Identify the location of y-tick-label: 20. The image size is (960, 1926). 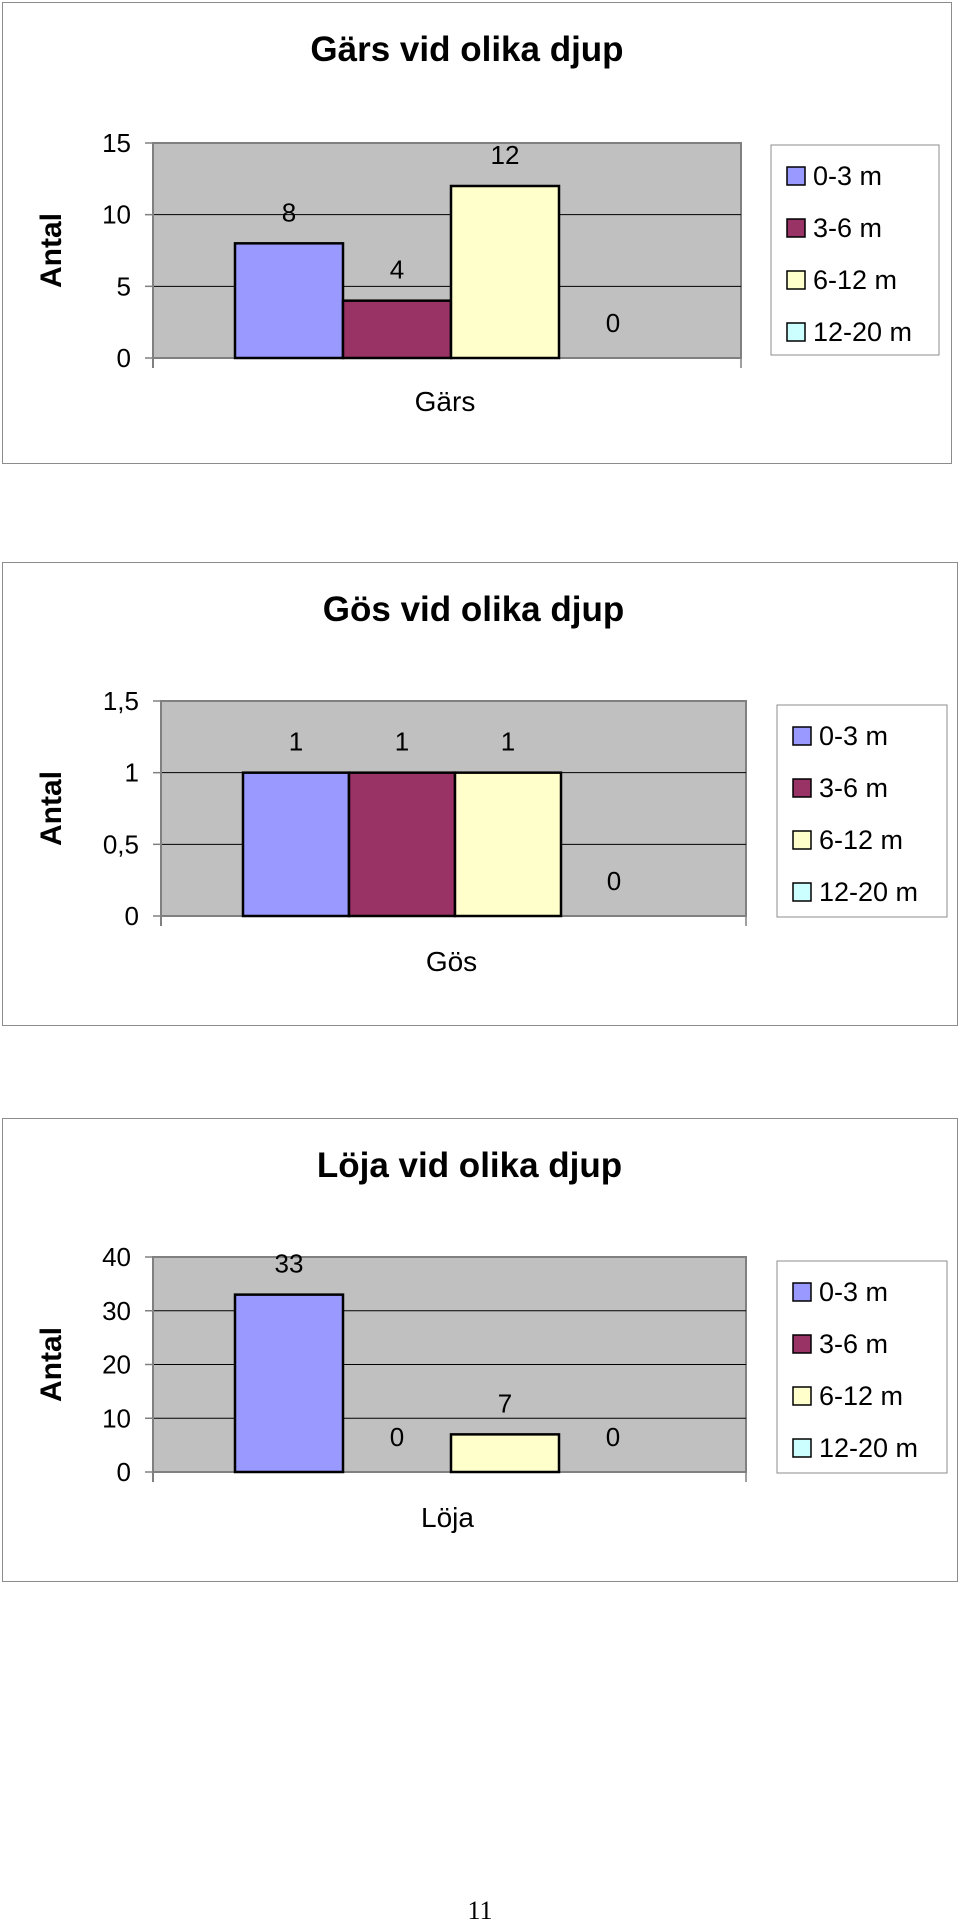
(116, 1365).